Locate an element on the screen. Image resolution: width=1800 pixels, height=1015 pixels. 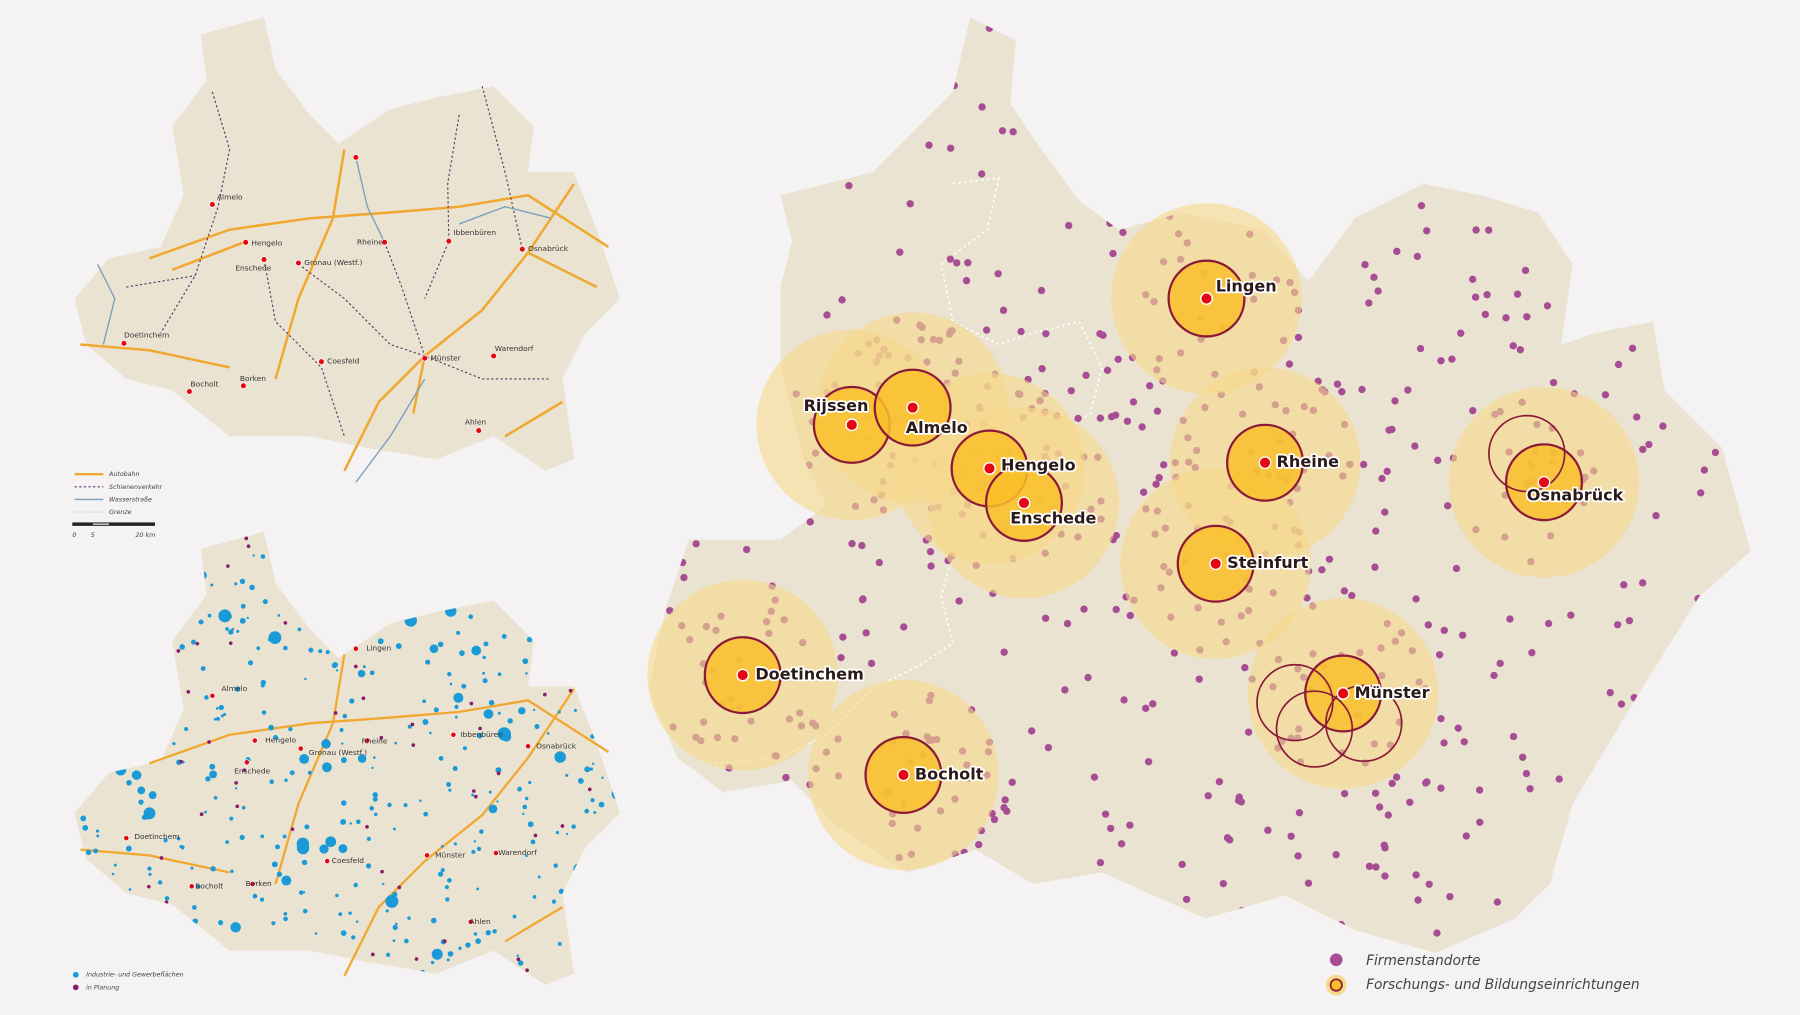
city-label: Osnabrück is located at coordinates (548, 248).